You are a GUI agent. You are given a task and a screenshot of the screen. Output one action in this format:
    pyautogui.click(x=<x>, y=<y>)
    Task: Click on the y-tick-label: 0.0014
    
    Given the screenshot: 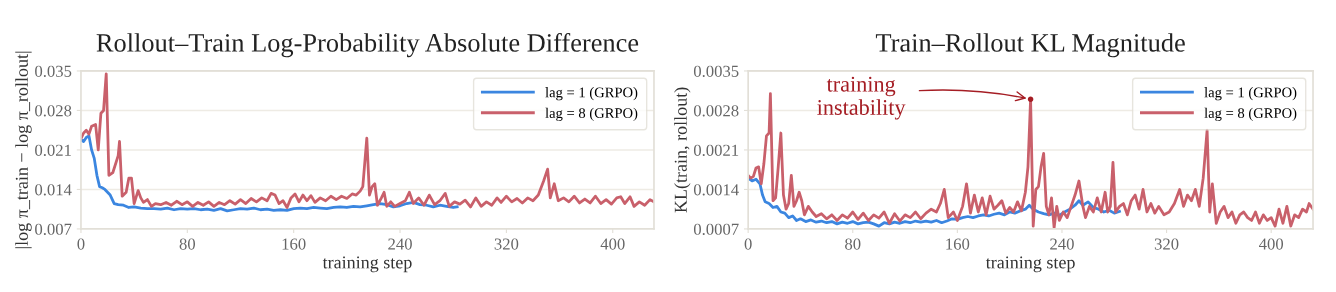 What is the action you would take?
    pyautogui.click(x=716, y=190)
    